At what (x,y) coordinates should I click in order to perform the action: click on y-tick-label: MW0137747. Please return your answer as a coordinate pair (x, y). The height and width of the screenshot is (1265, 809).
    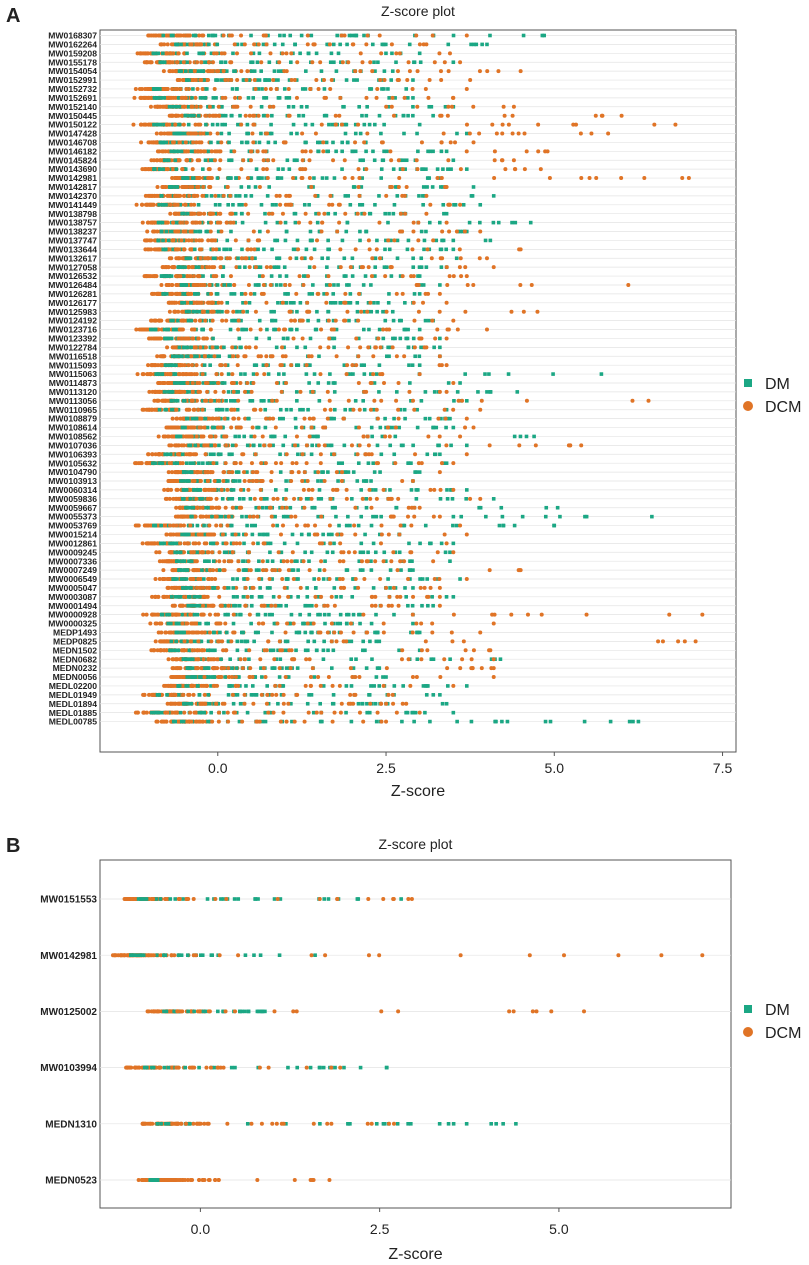
    Looking at the image, I should click on (72, 241).